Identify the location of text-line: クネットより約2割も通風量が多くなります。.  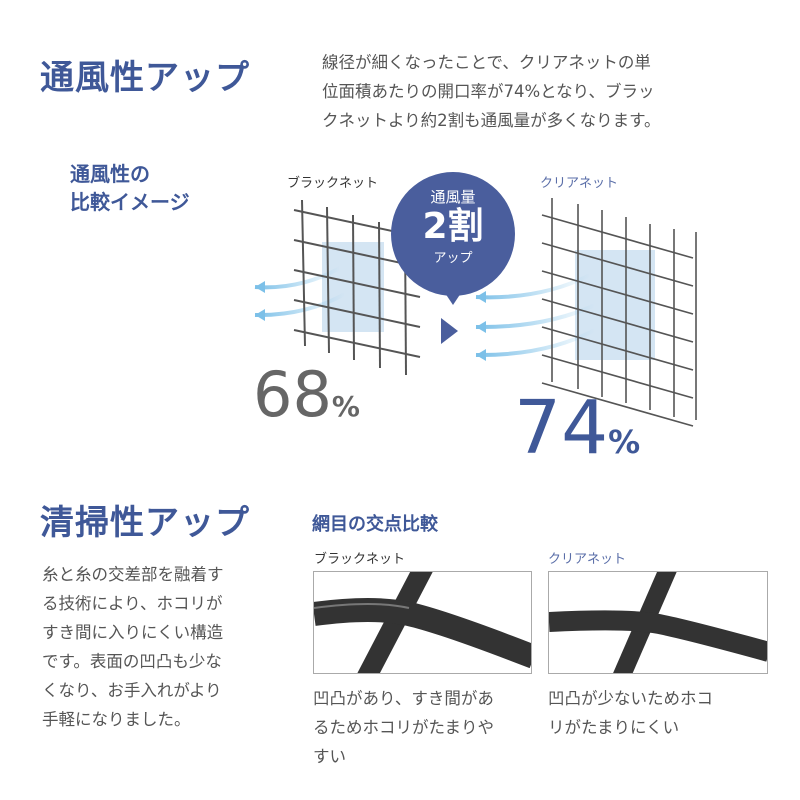
(491, 120).